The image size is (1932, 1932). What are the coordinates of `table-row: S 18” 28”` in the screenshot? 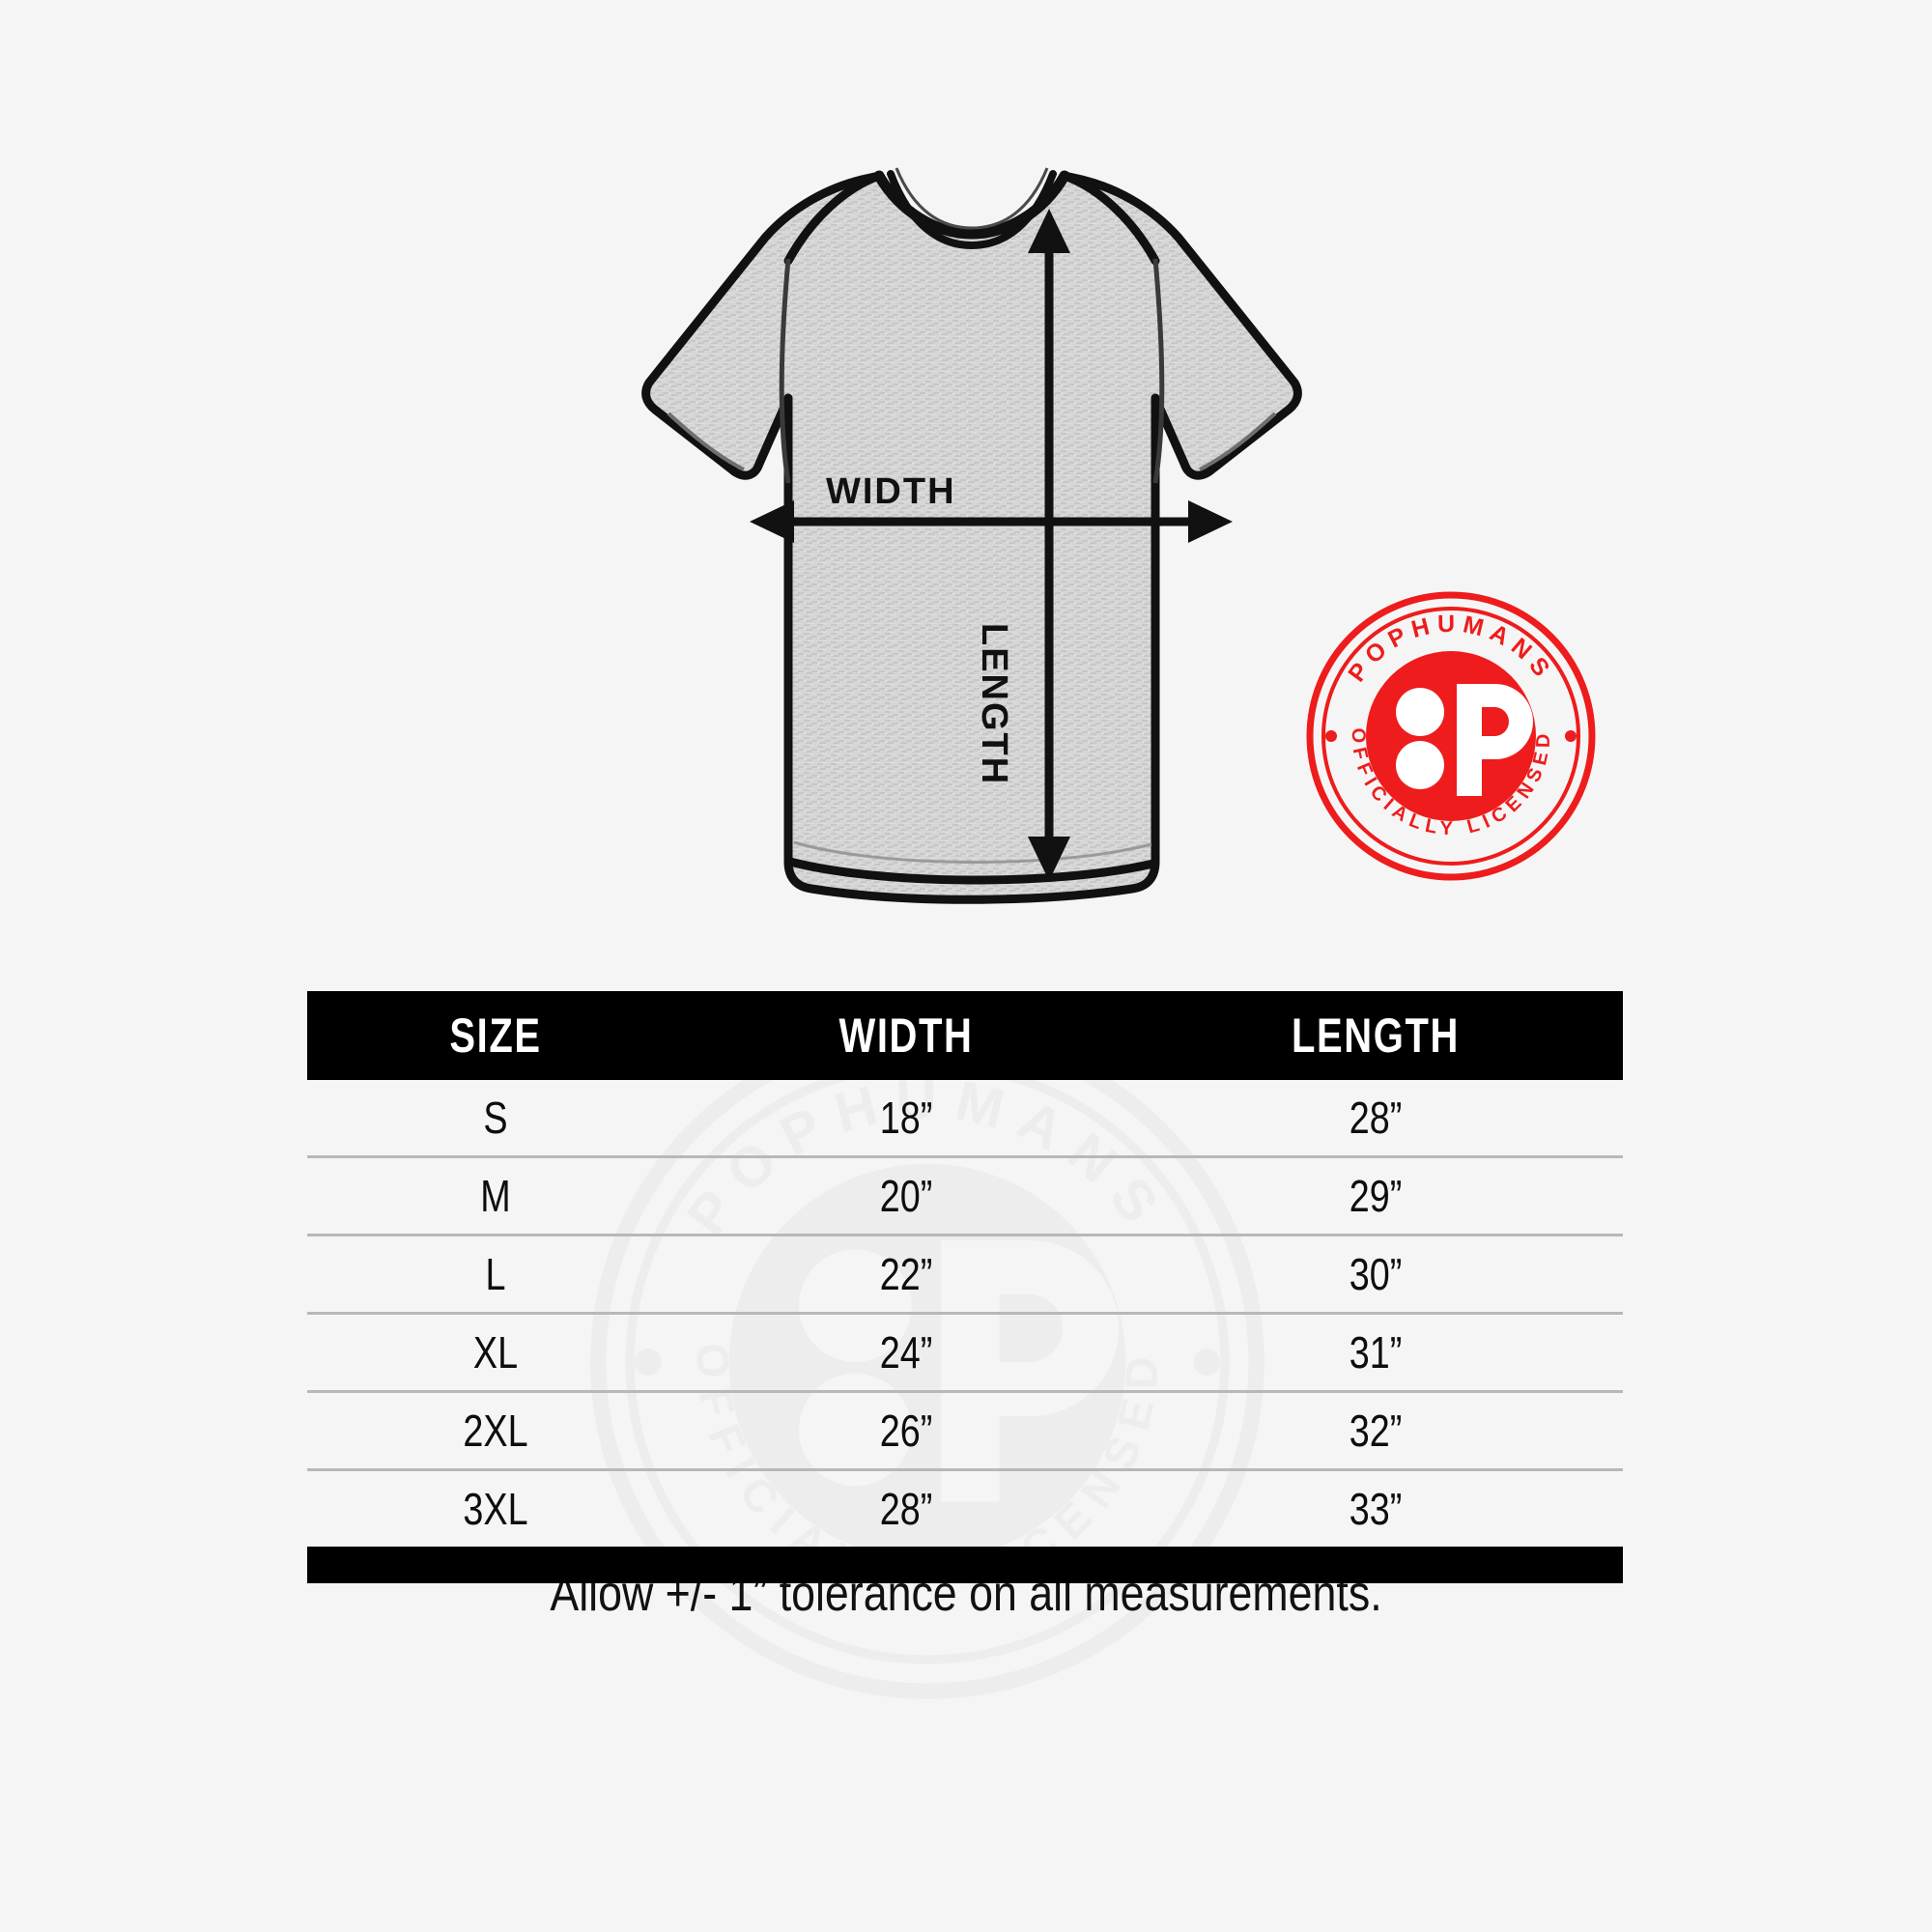 It's located at (965, 1119).